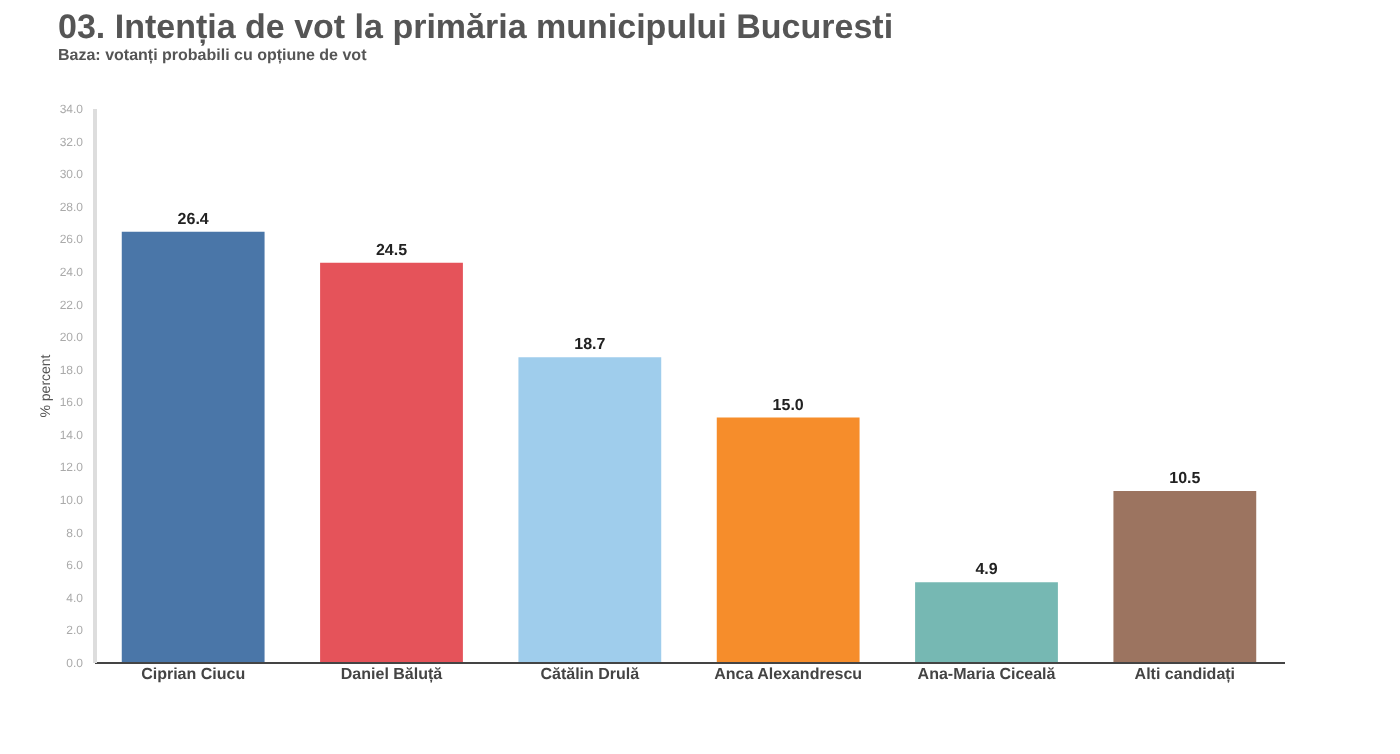 The image size is (1400, 754). What do you see at coordinates (788, 404) in the screenshot?
I see `data-label: 15.0` at bounding box center [788, 404].